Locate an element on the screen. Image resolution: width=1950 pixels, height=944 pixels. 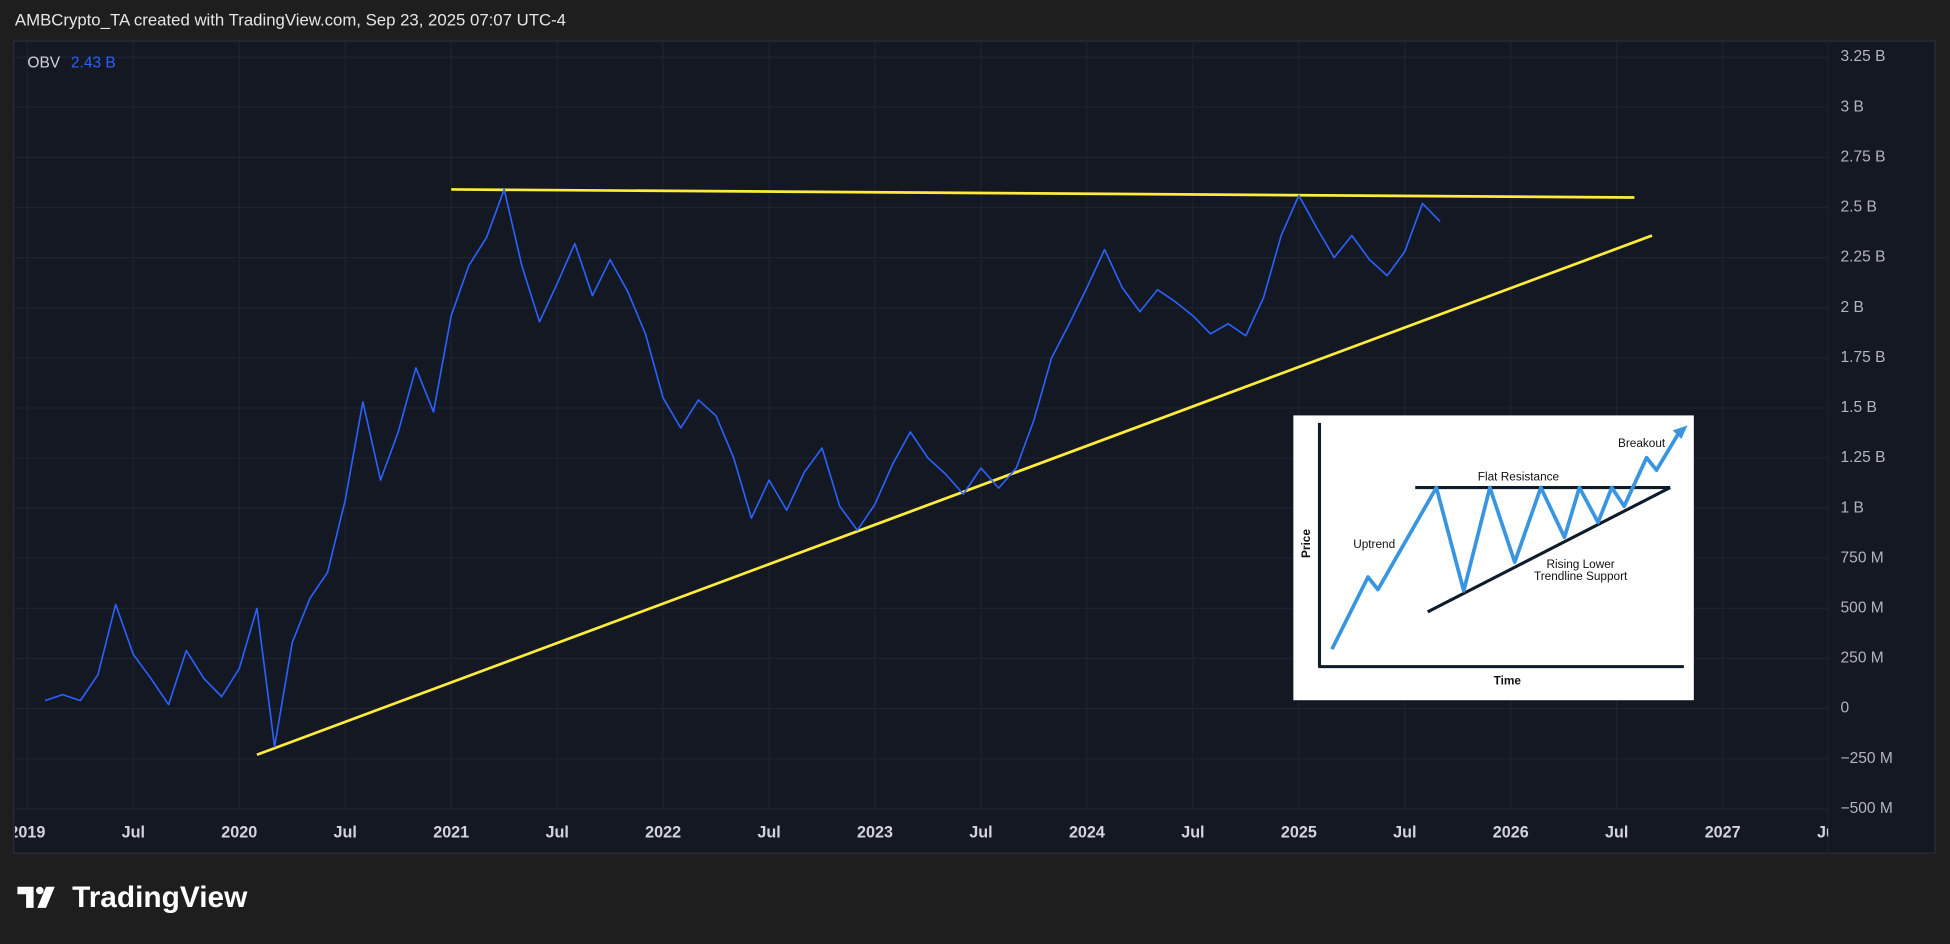
inset-background is located at coordinates (1493, 558).